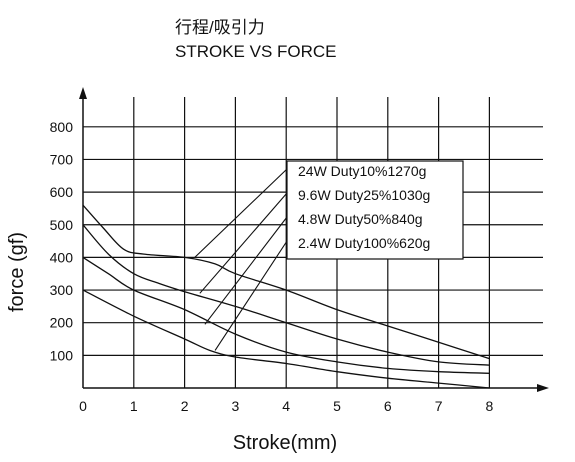 This screenshot has height=462, width=575. What do you see at coordinates (185, 406) in the screenshot?
I see `x-tick-label: 2` at bounding box center [185, 406].